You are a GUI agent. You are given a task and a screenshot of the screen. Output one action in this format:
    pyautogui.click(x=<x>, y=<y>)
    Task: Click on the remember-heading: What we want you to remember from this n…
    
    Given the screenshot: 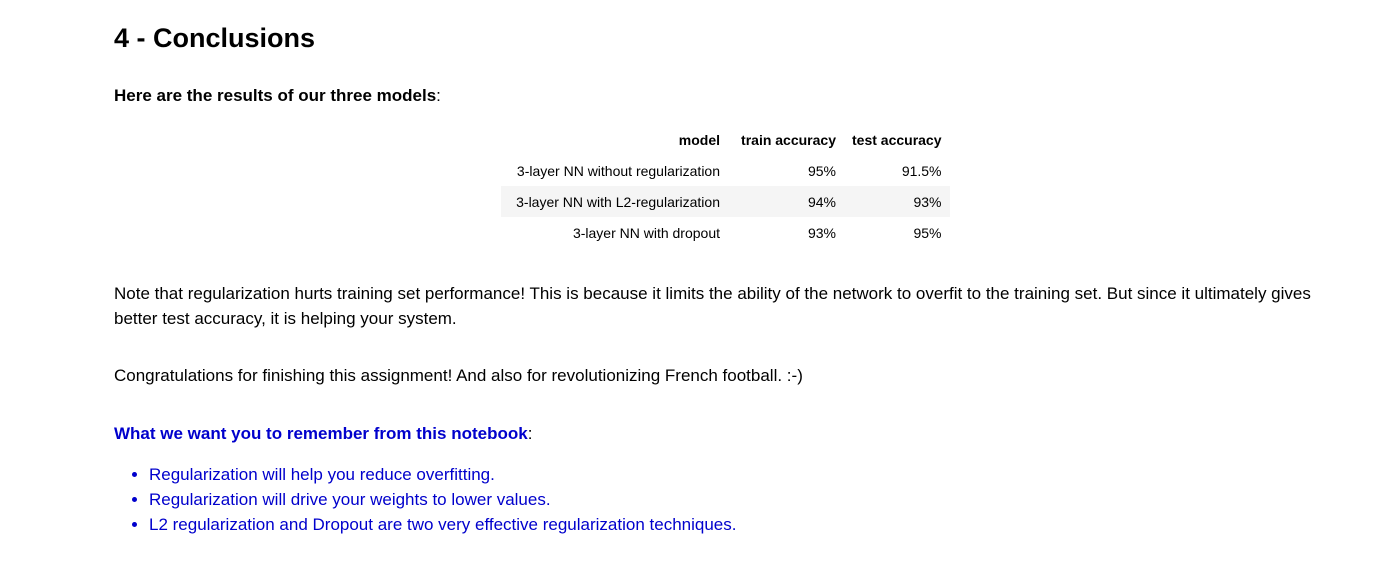 What is the action you would take?
    pyautogui.click(x=323, y=433)
    